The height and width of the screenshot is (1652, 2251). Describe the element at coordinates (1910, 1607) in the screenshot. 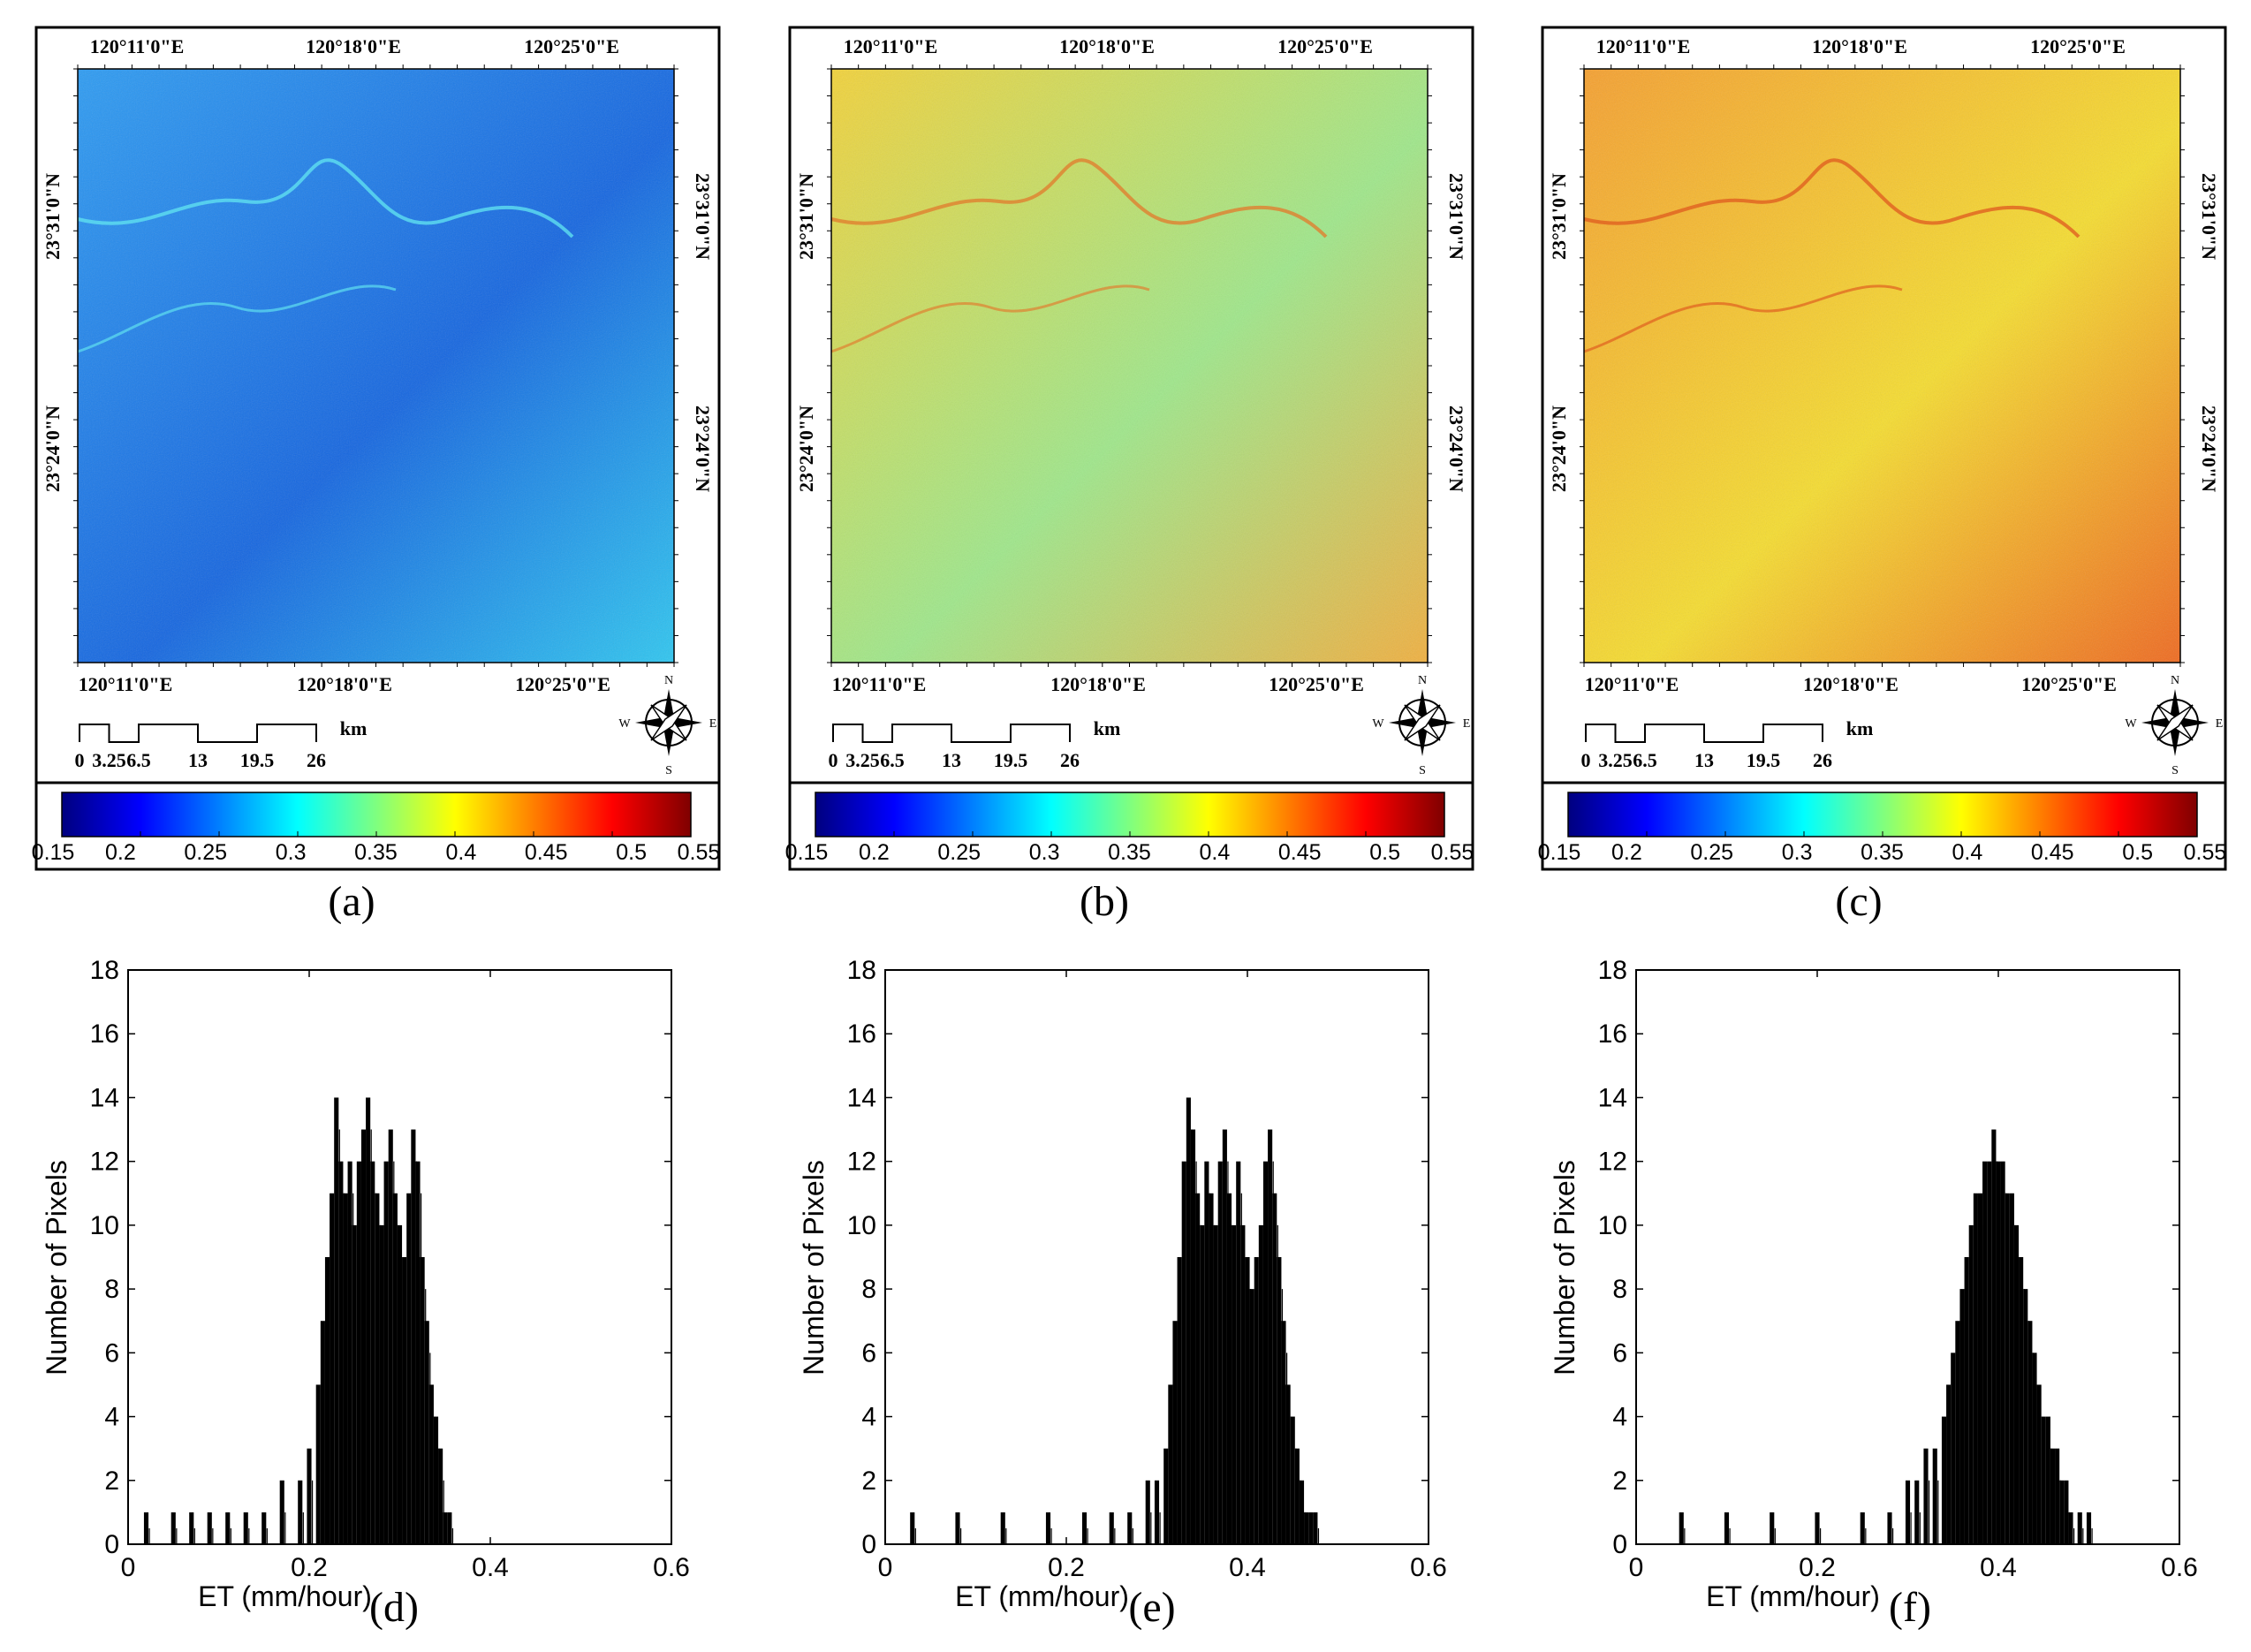

I see `panel-label-f: (f)` at that location.